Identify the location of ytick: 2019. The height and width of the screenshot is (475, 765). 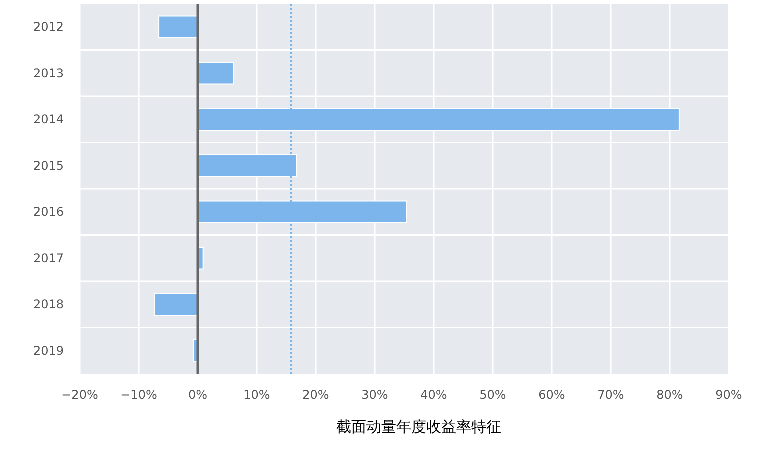
(48, 351).